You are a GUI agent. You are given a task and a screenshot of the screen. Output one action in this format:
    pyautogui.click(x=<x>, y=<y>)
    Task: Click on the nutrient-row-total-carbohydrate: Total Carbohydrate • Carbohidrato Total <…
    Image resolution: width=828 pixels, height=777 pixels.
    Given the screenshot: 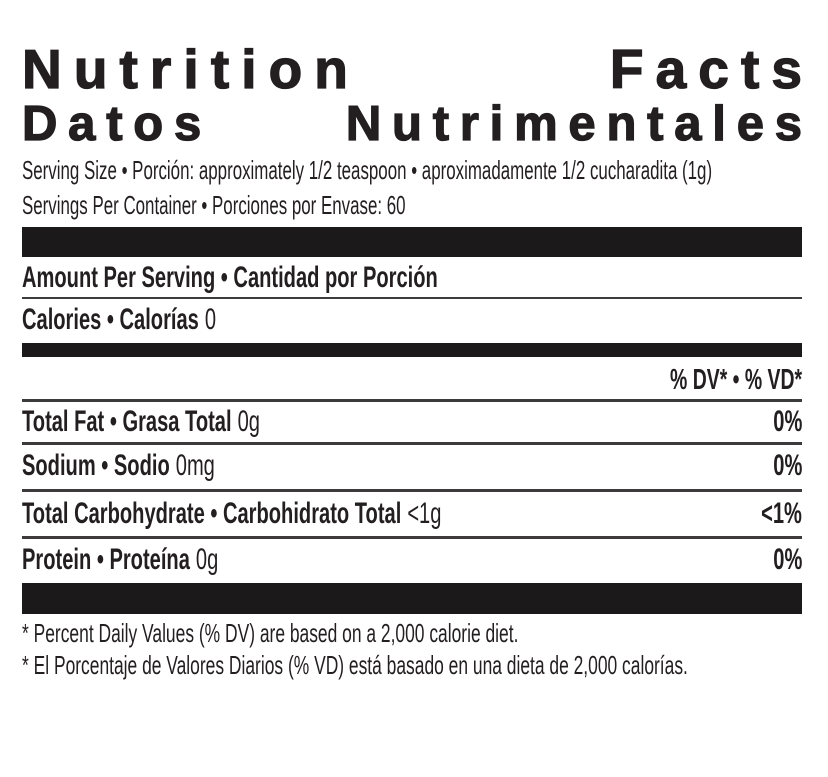 What is the action you would take?
    pyautogui.click(x=412, y=514)
    